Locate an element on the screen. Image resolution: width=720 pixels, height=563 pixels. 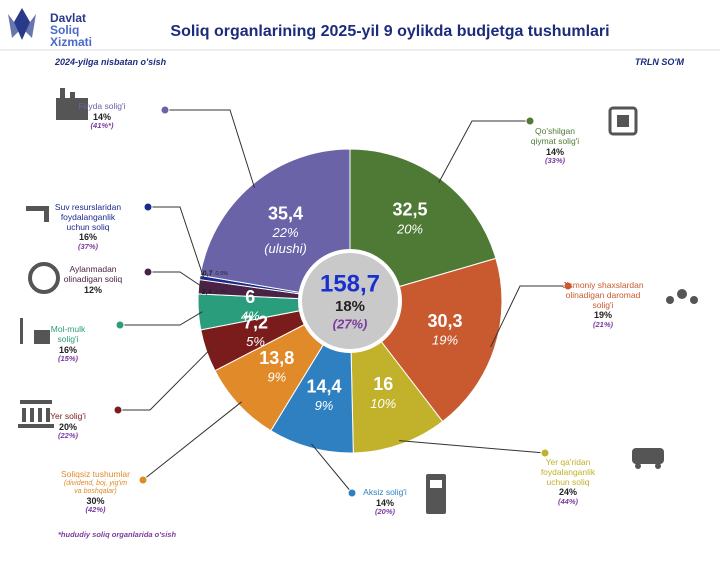
category-label: Foyda solig'i is located at coordinates (102, 106).